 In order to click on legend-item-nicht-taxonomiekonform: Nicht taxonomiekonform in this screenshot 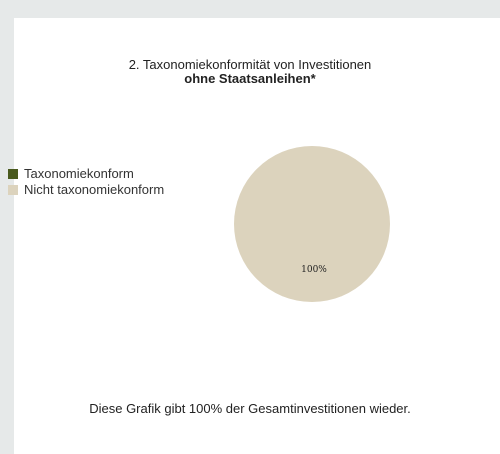, I will do `click(86, 190)`.